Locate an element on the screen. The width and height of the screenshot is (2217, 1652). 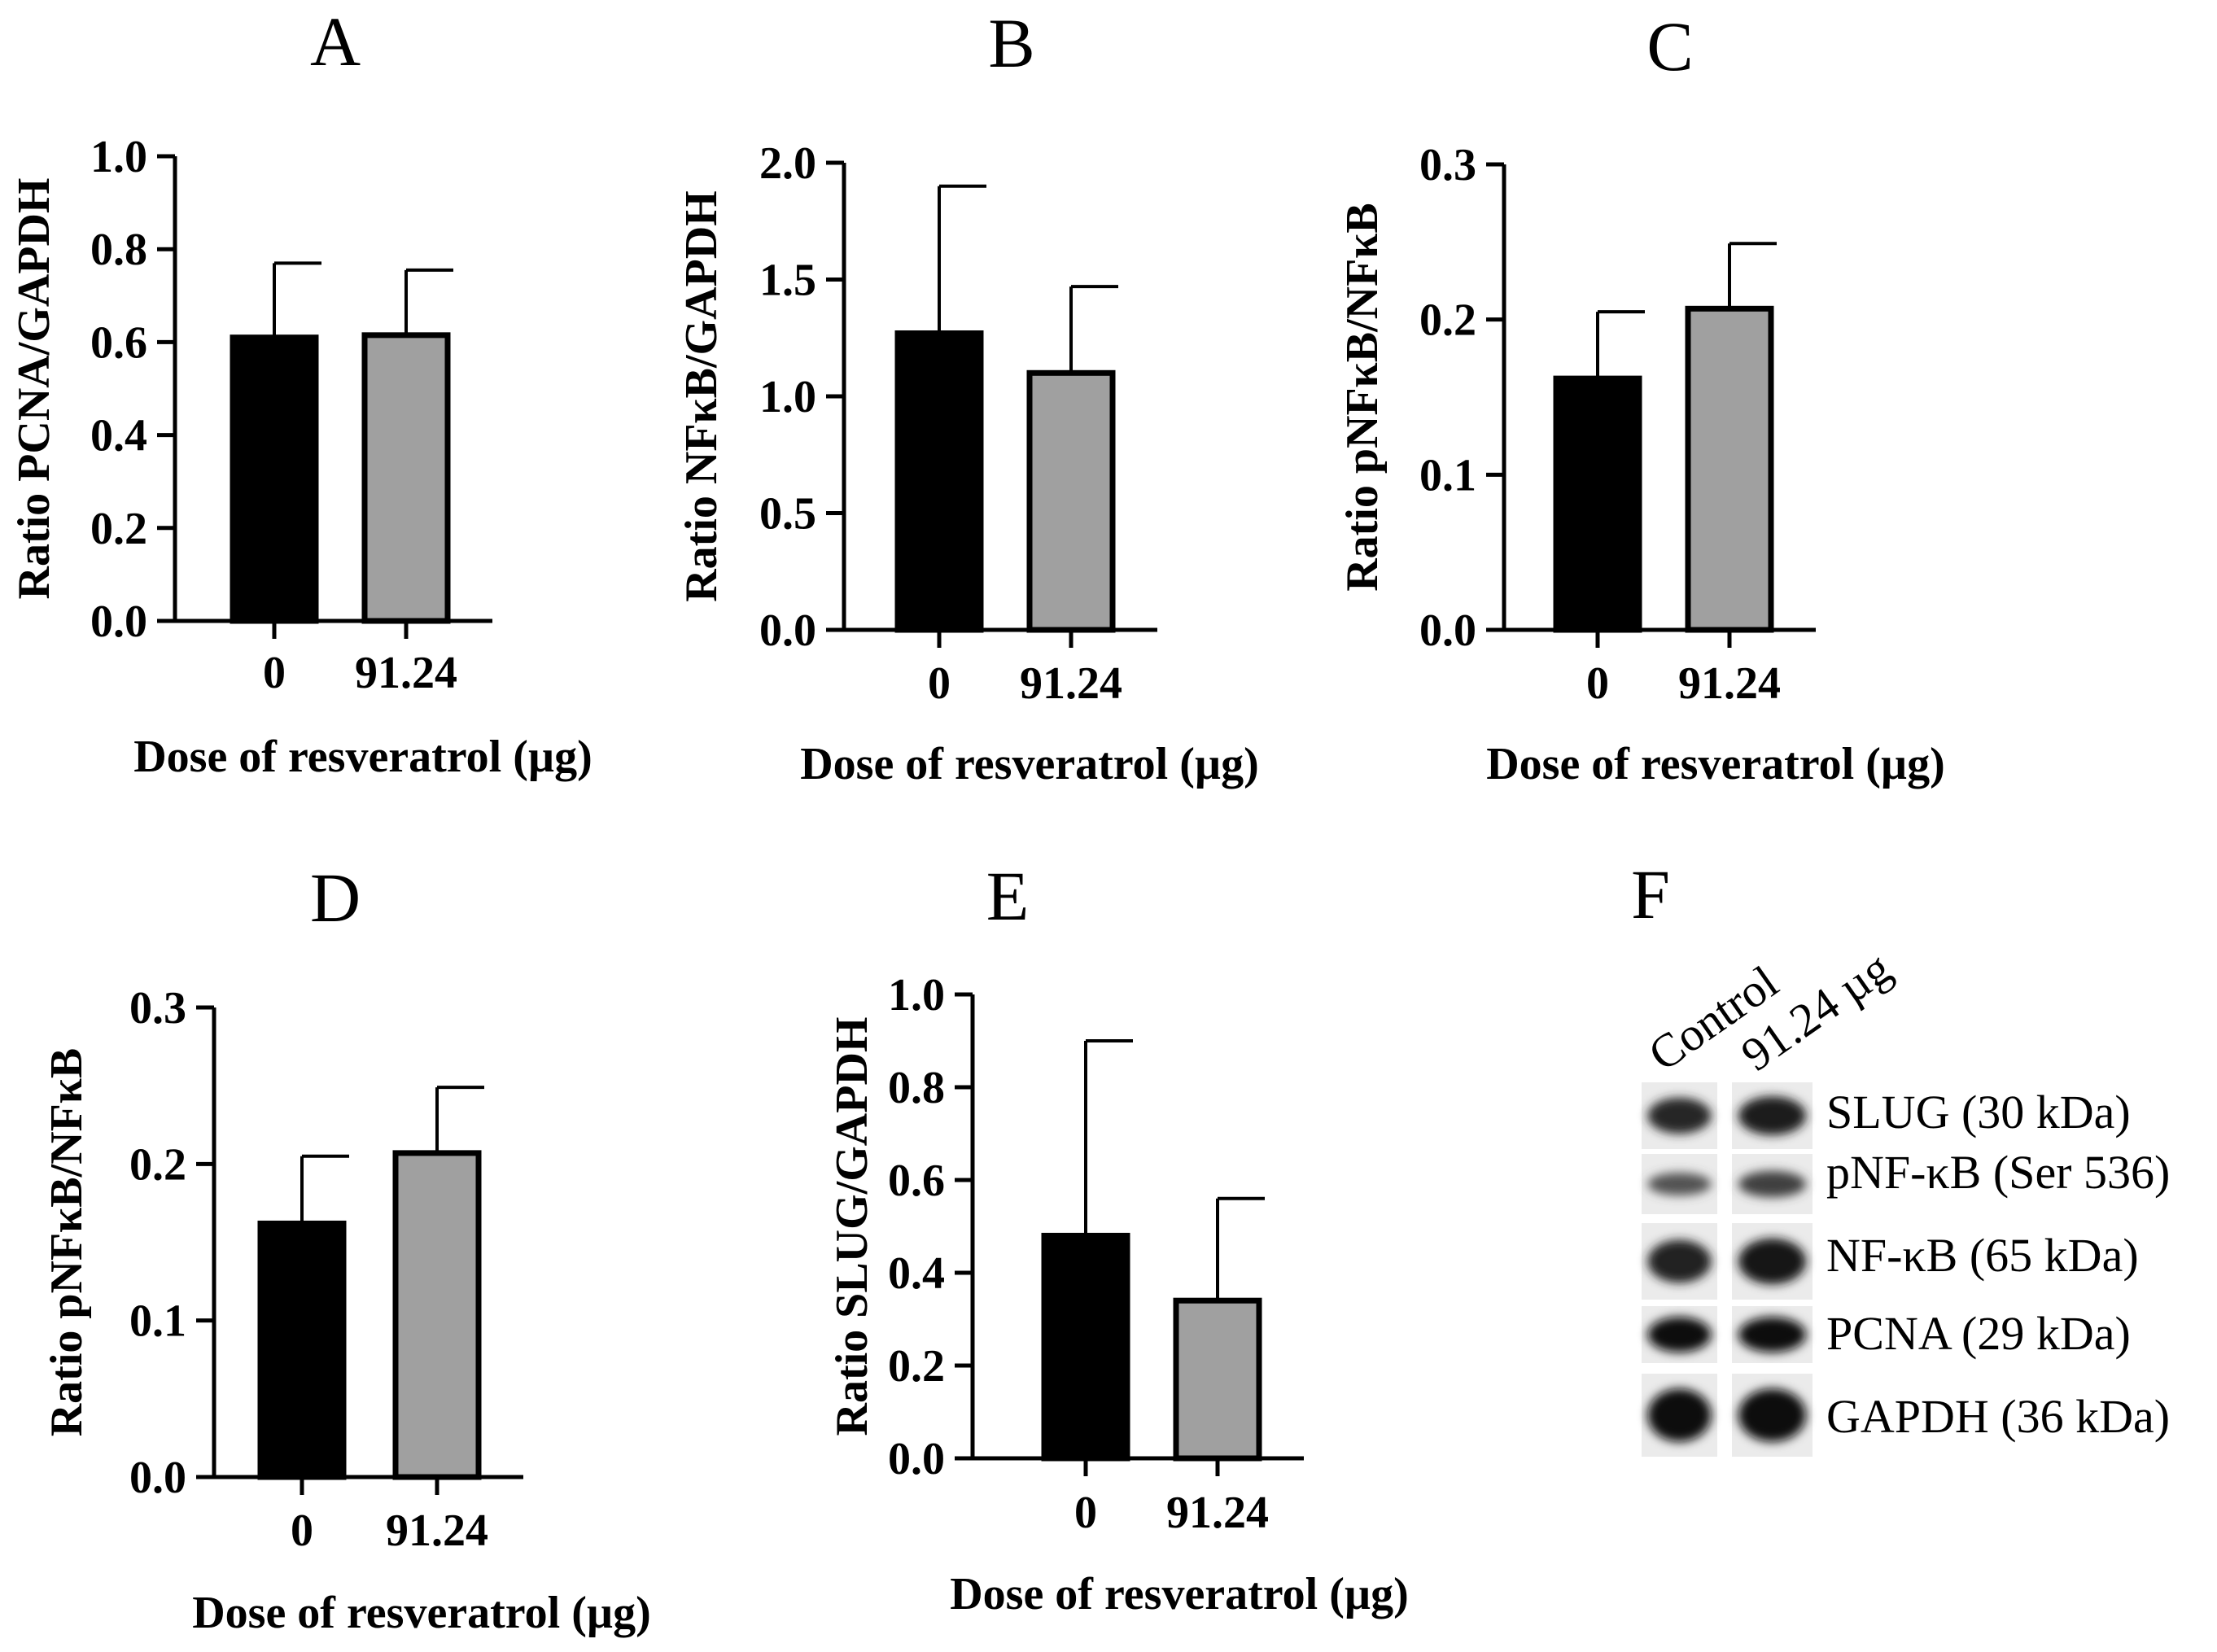
panel-e-ytick-label: 0.2 is located at coordinates (916, 1366).